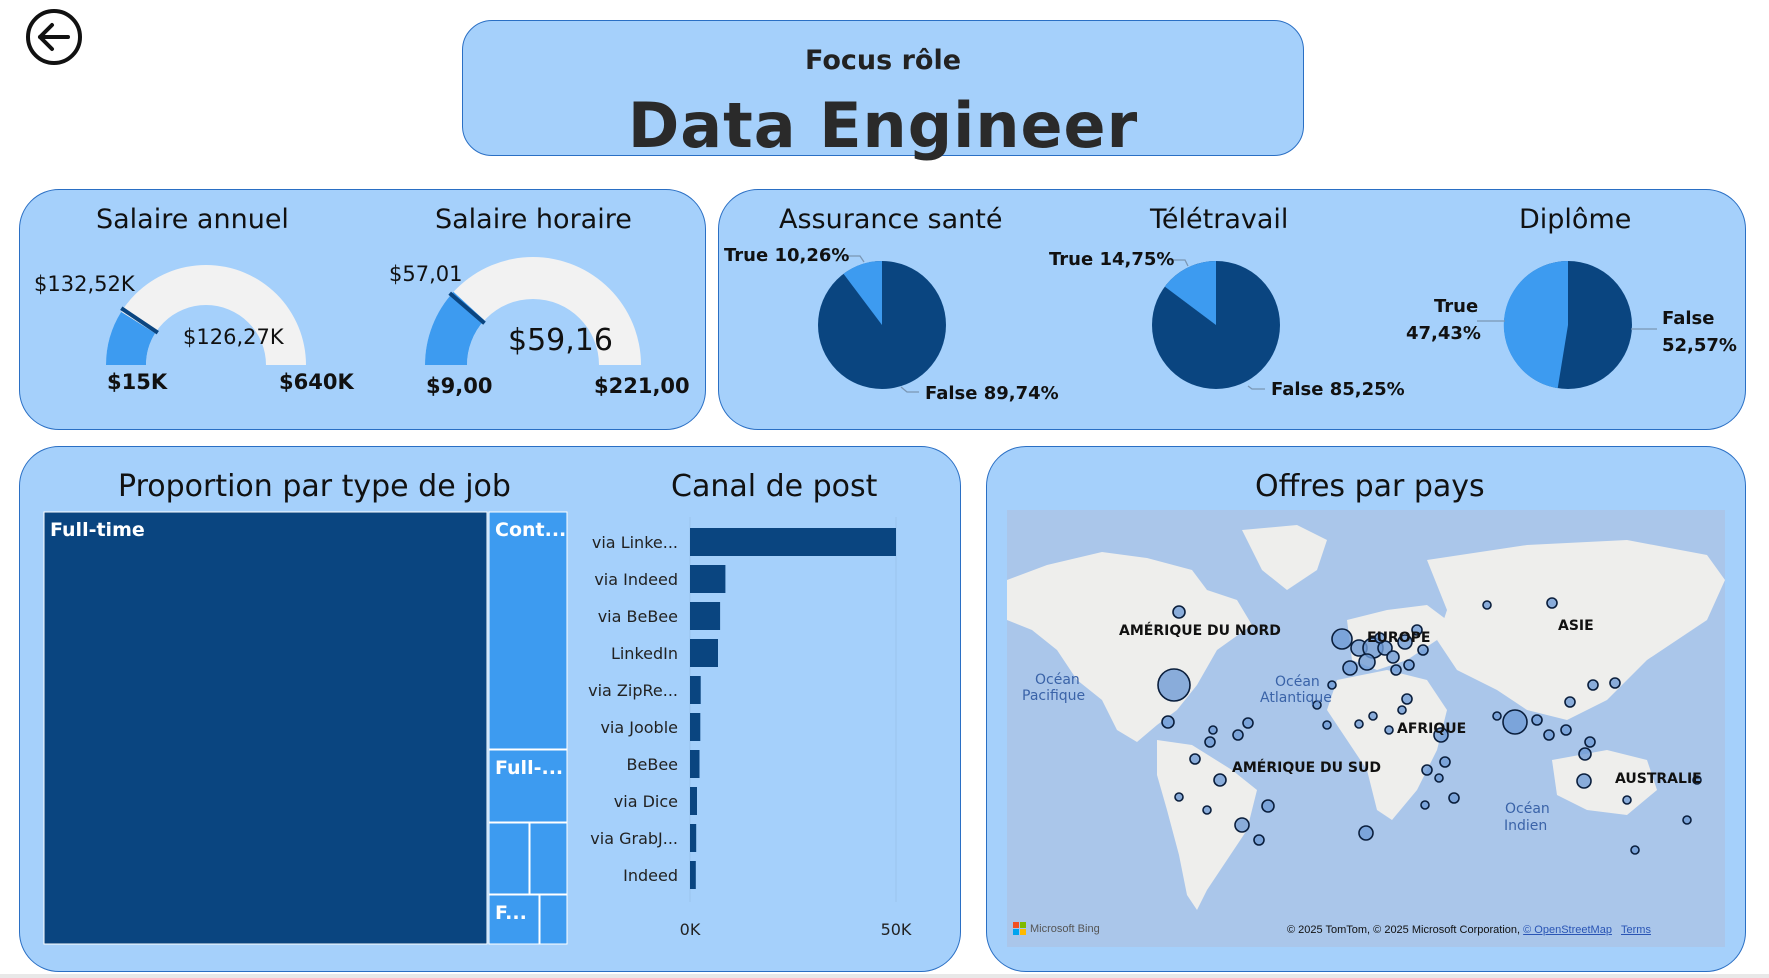 This screenshot has height=978, width=1769. Describe the element at coordinates (1178, 263) in the screenshot. I see `telework-pie-true-leader` at that location.